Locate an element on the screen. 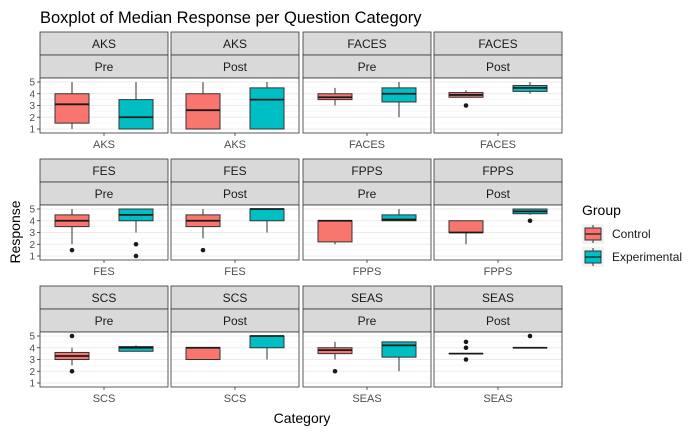  facet-panel: SEAS Pre SEAS is located at coordinates (367, 345).